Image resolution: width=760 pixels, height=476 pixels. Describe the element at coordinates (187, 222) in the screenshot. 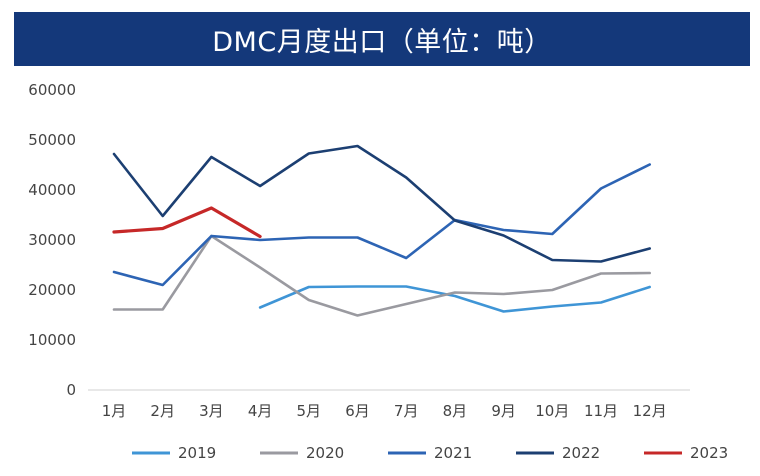

I see `series-line-2023` at that location.